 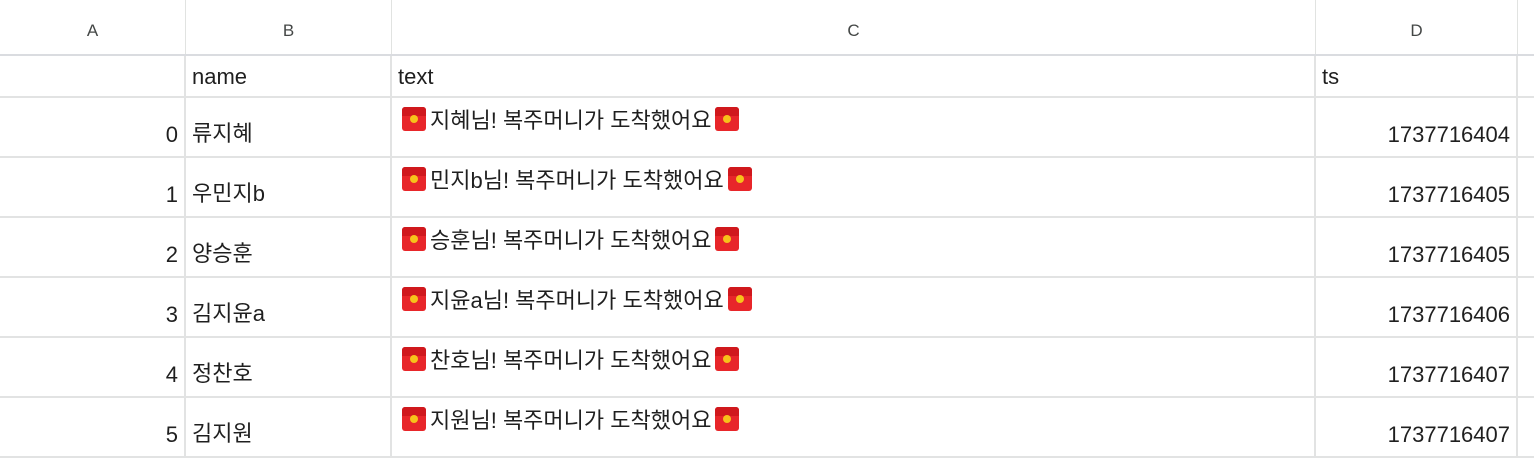 I want to click on column-header-c: C, so click(x=854, y=27).